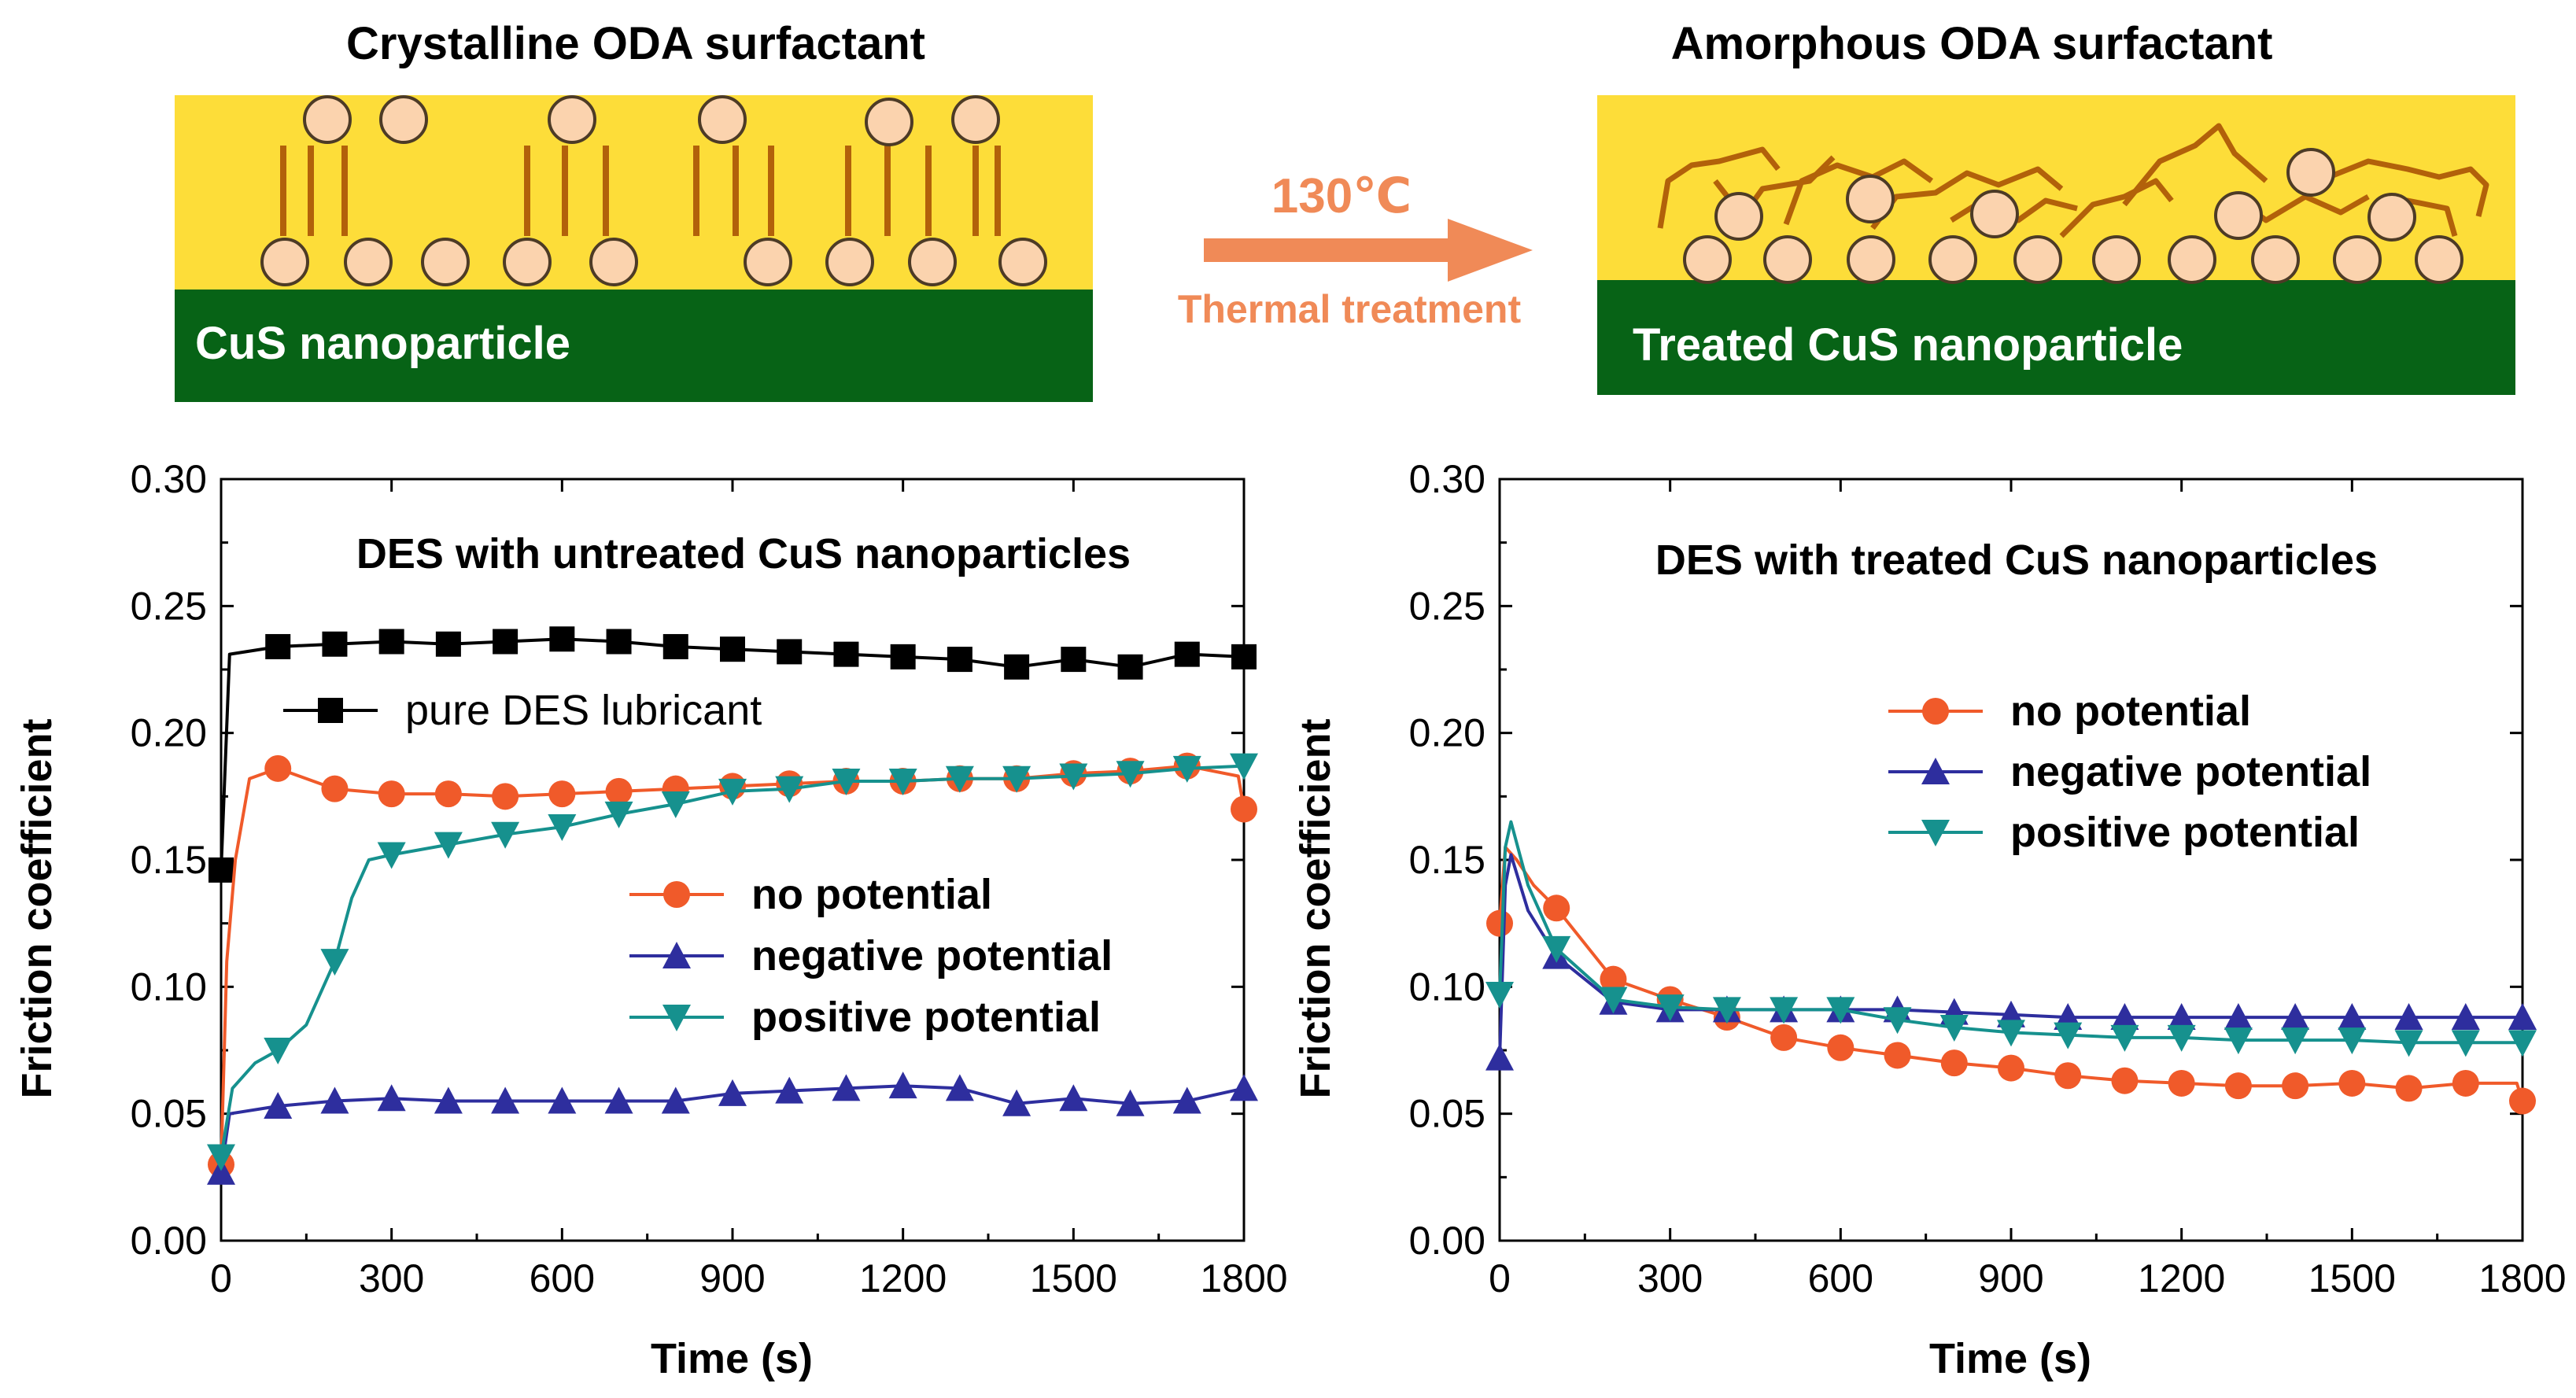 The width and height of the screenshot is (2576, 1398). I want to click on legend-label: positive potential, so click(926, 1017).